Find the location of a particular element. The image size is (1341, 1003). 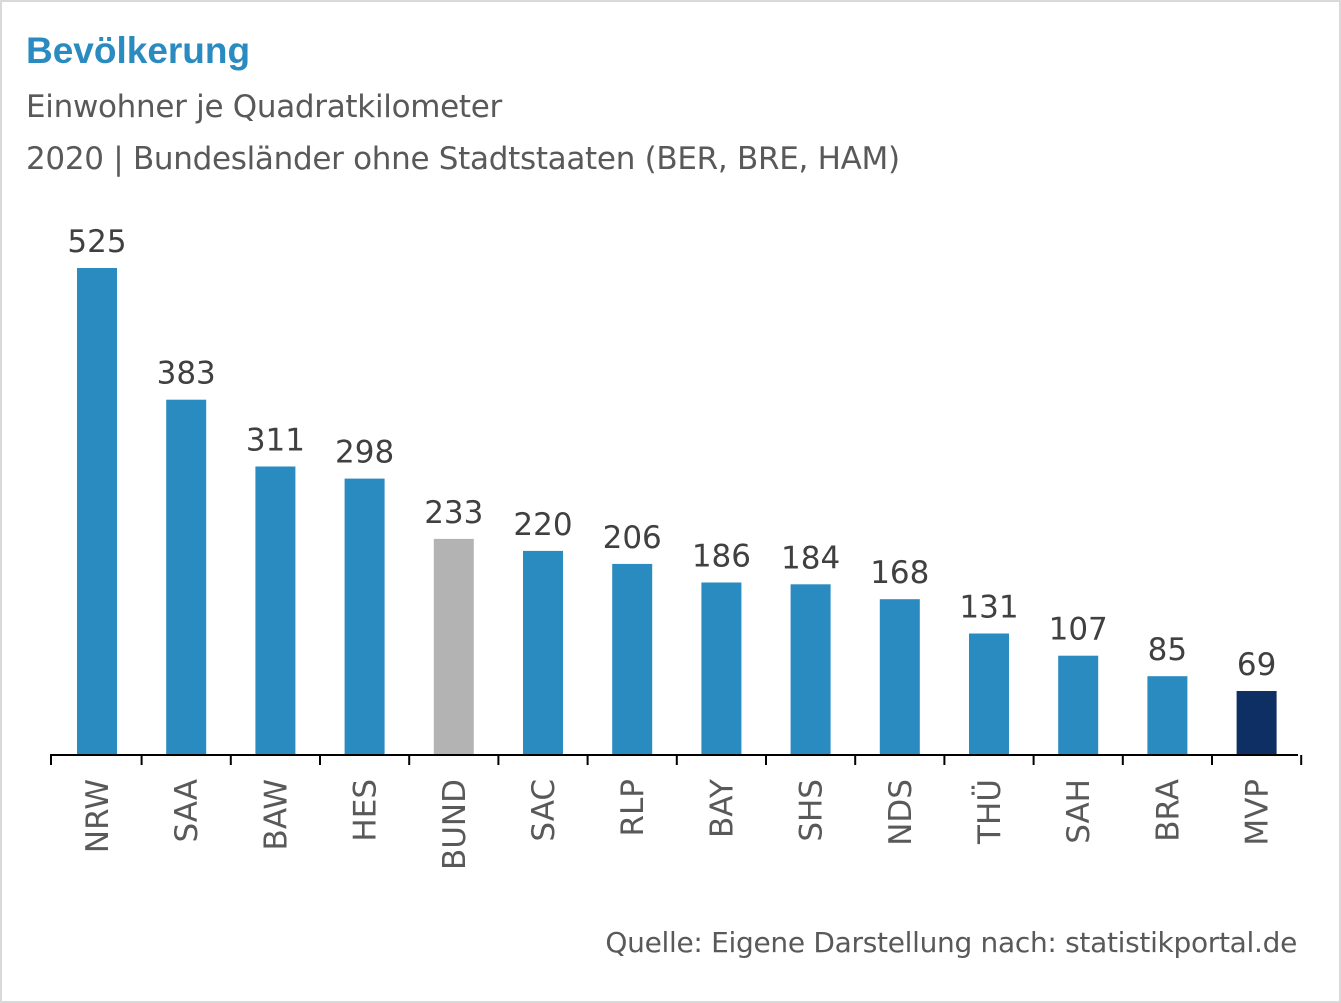

value-label-saa: 383 is located at coordinates (186, 374).